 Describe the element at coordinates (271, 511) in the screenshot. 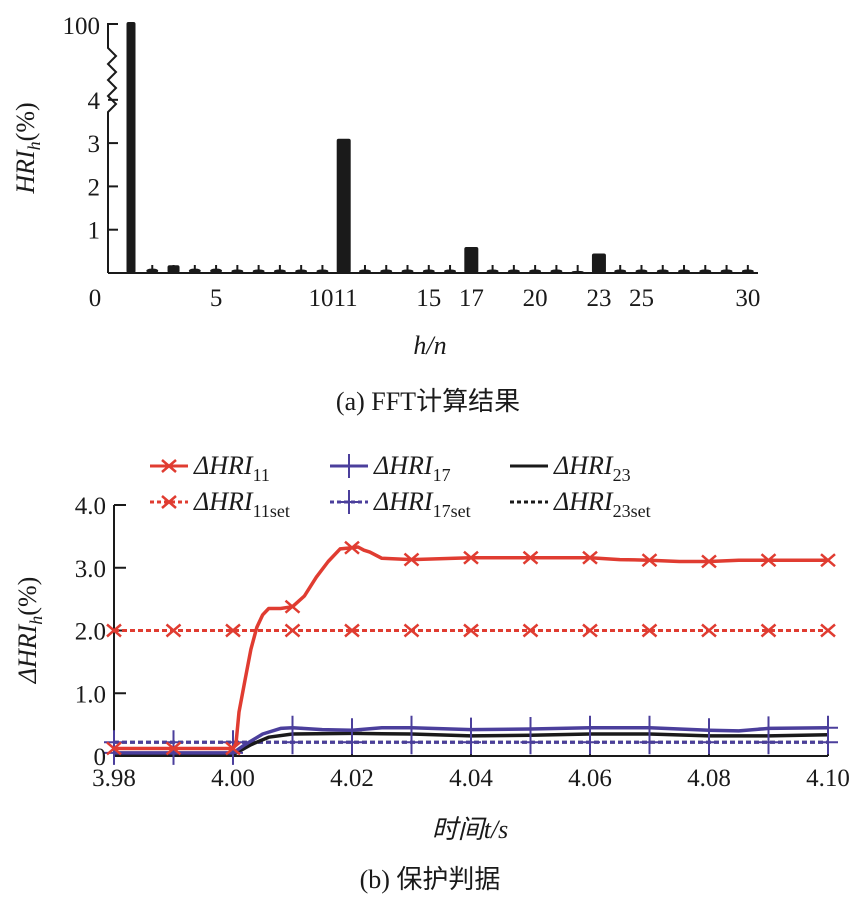

I see `legend-label-sub: 11set` at that location.